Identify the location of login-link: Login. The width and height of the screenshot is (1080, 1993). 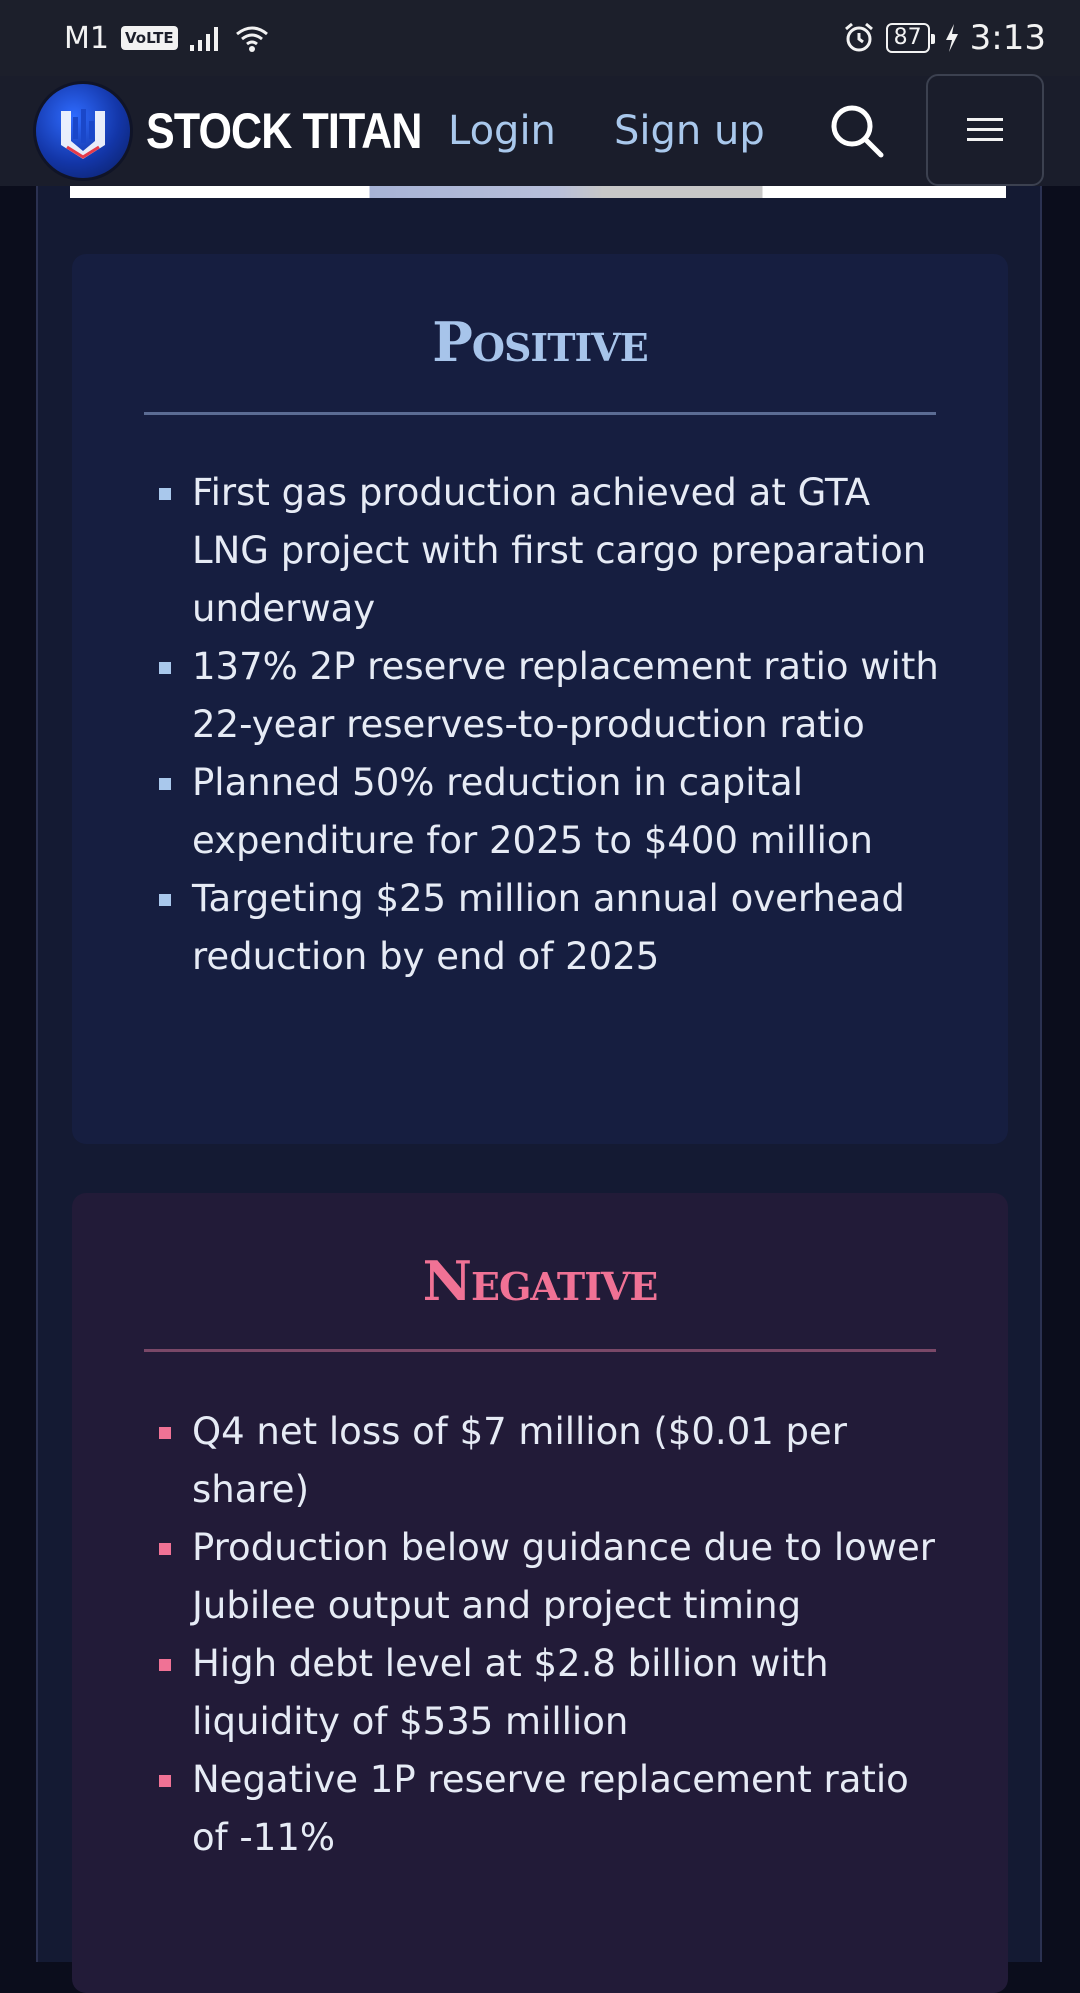
(502, 131).